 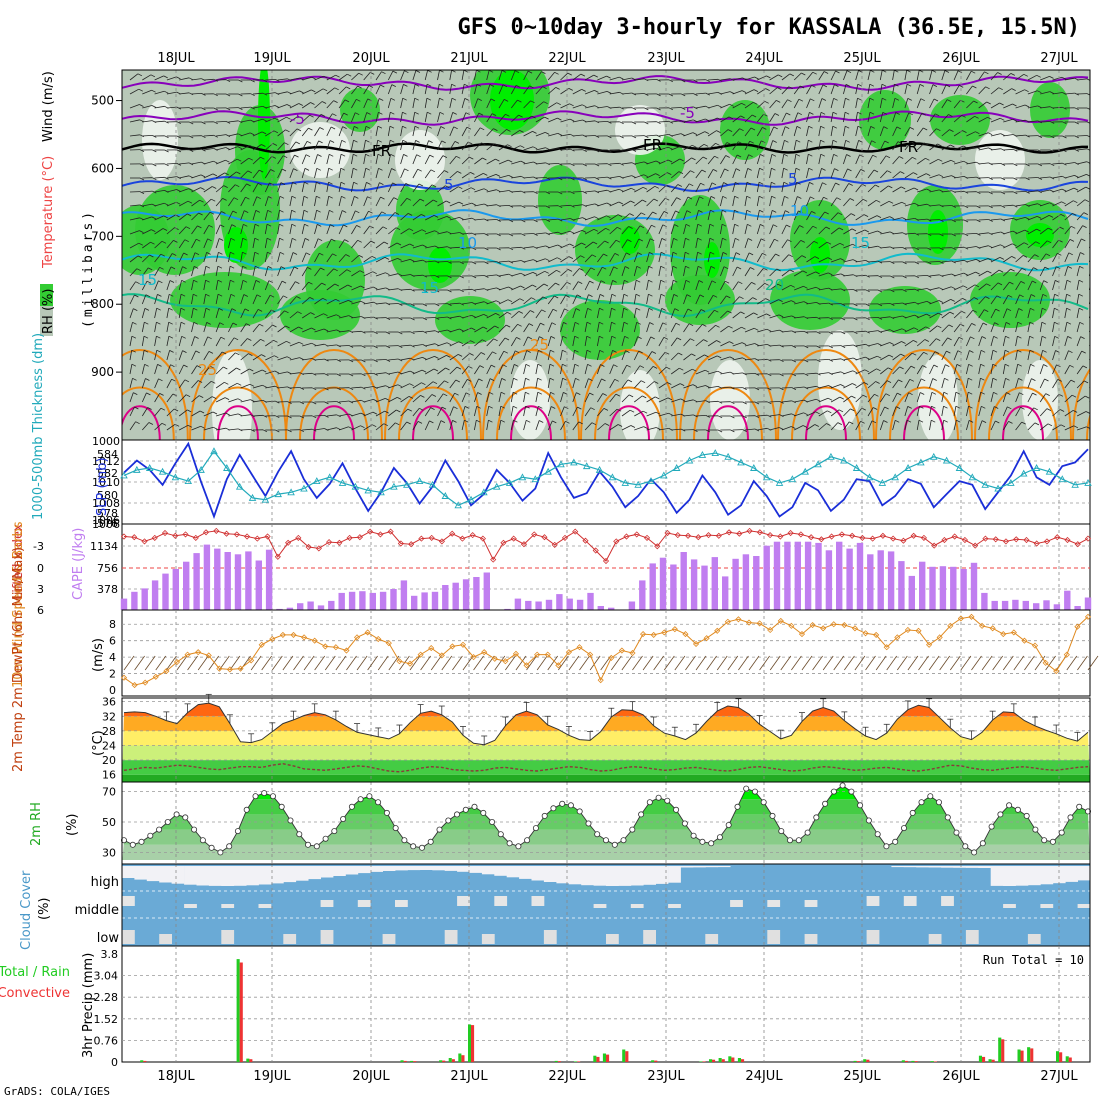 I want to click on li-point, so click(x=554, y=544).